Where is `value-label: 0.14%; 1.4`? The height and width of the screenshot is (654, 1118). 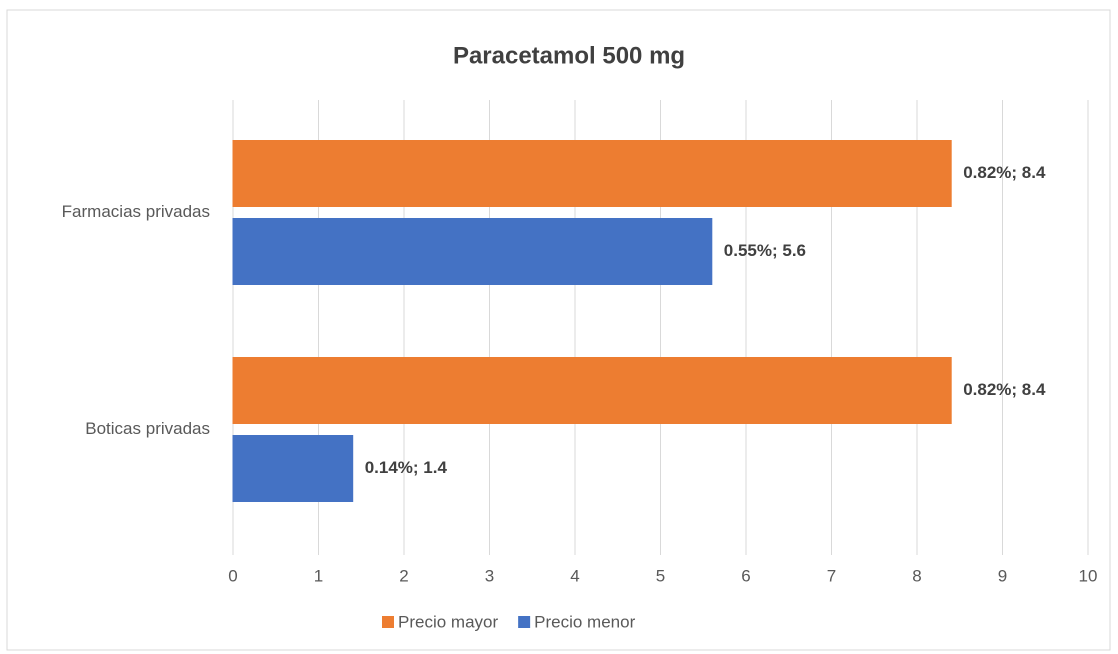 value-label: 0.14%; 1.4 is located at coordinates (406, 467).